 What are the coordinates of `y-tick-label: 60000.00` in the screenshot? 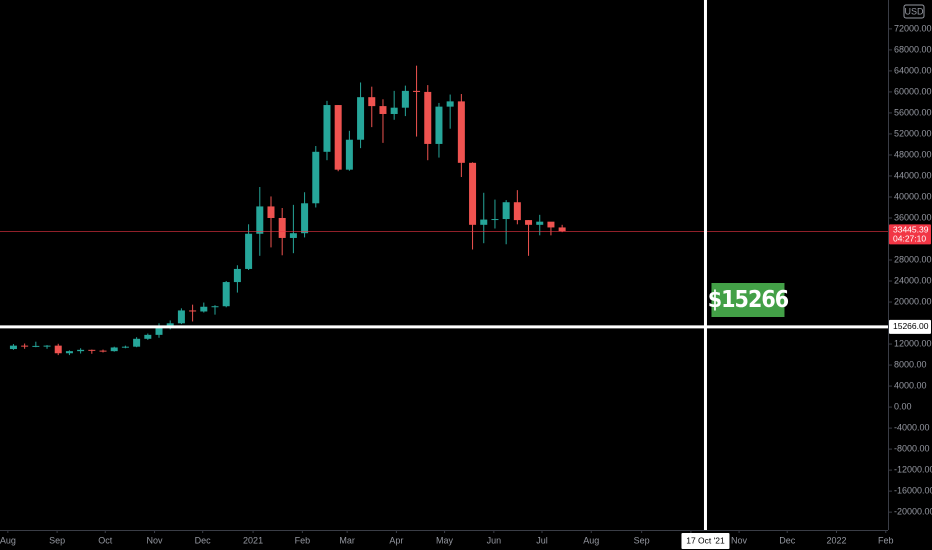 It's located at (913, 91).